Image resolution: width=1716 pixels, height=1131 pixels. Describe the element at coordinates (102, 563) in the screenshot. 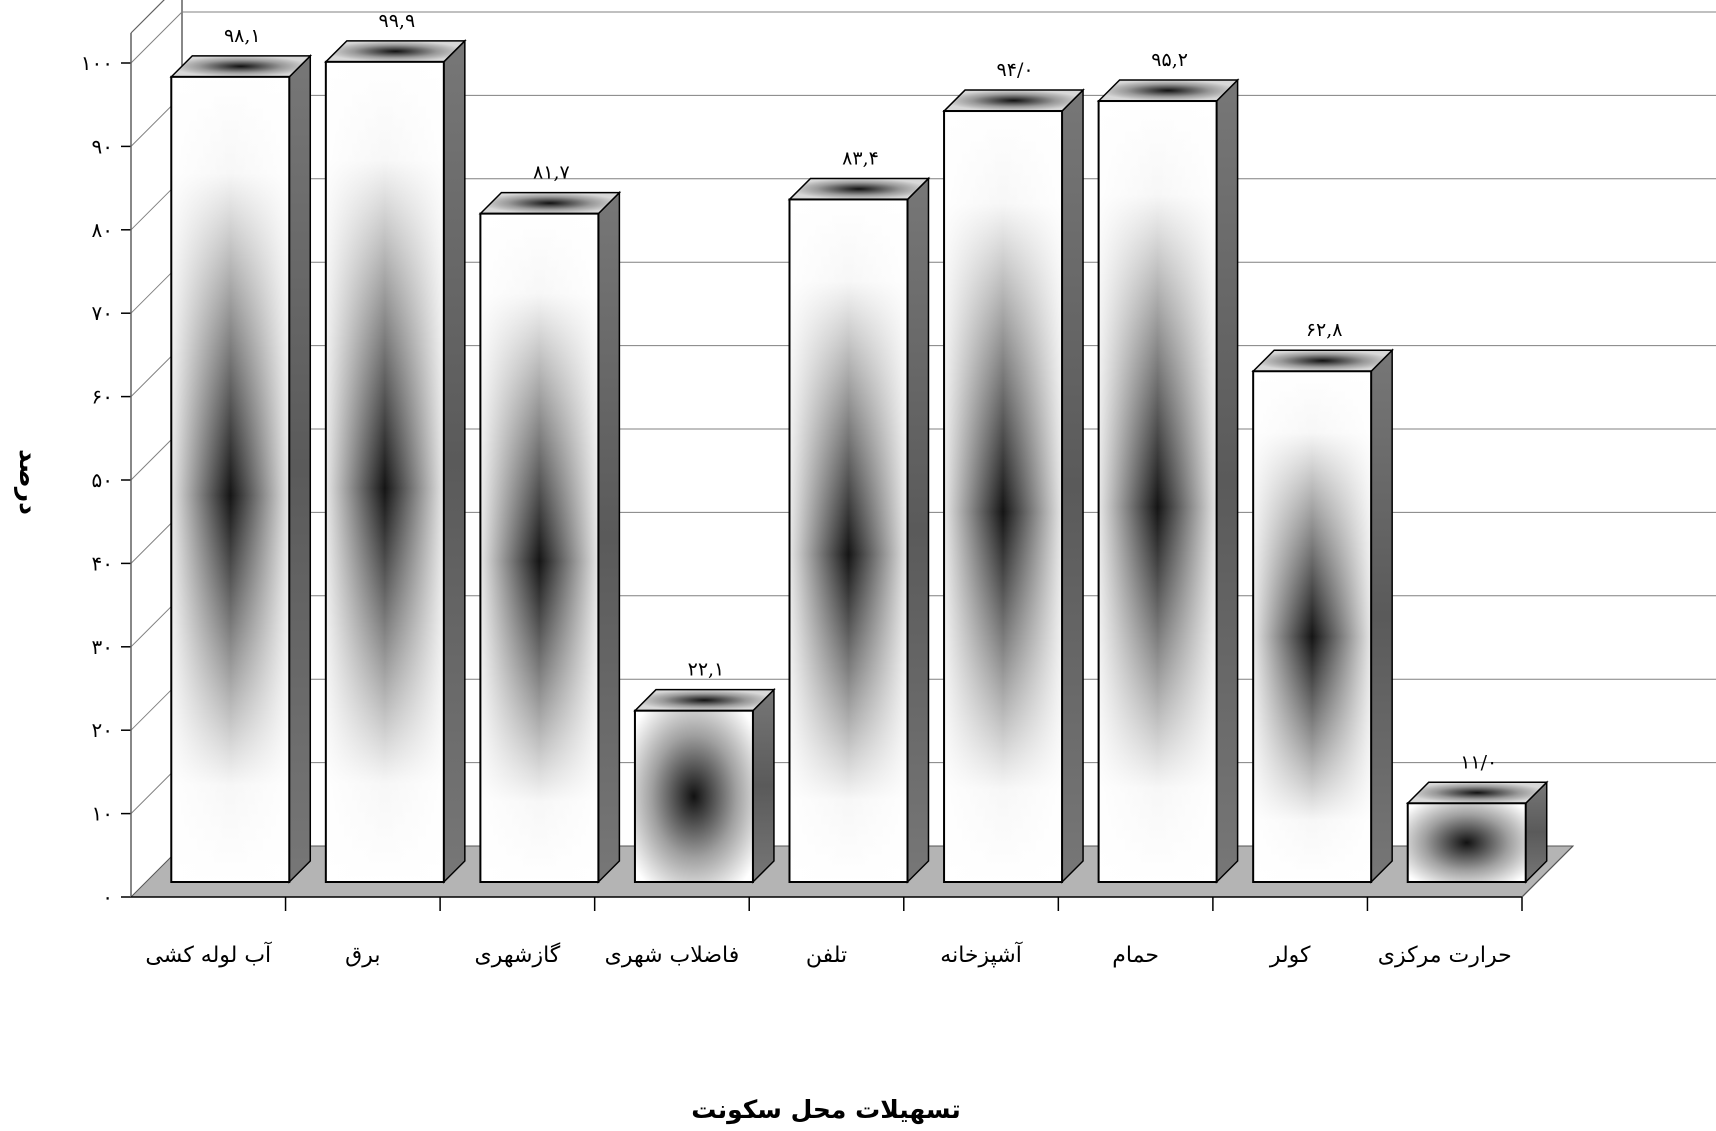

I see `y-tick-label: ۴۰` at that location.